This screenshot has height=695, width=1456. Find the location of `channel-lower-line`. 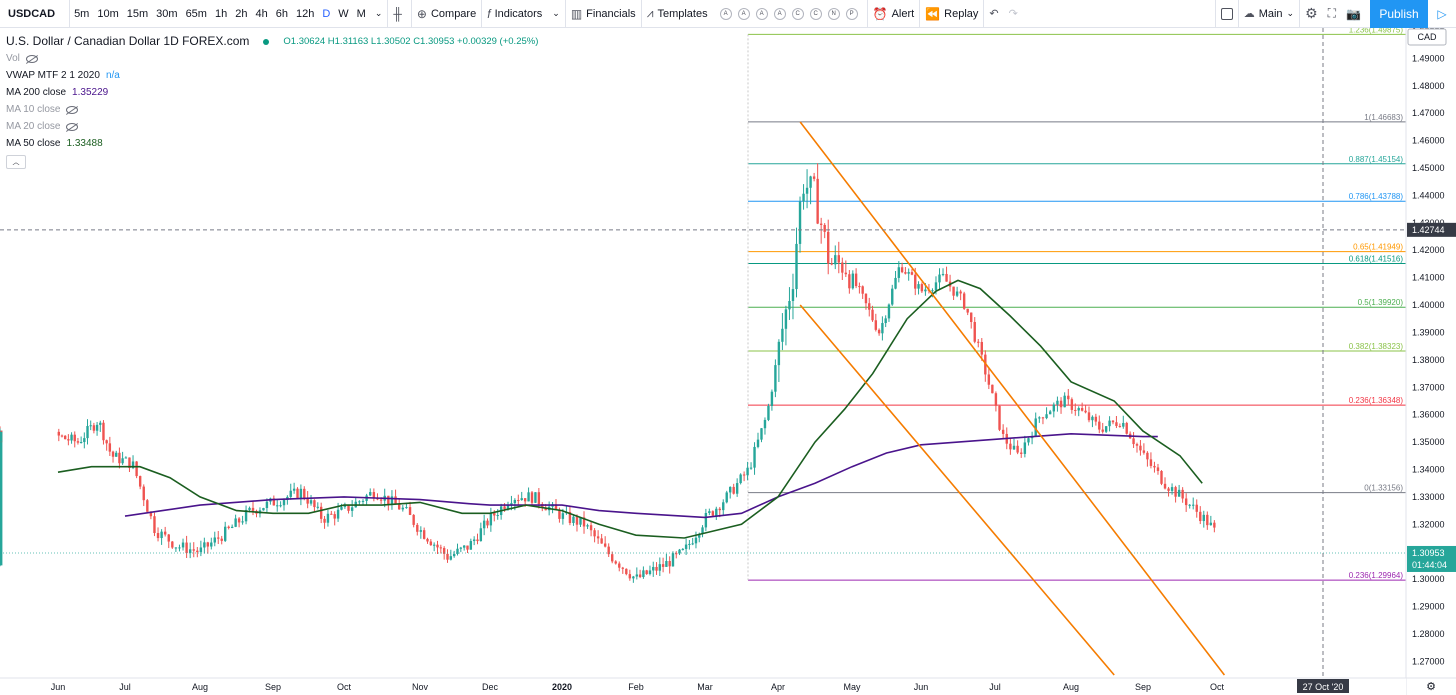

channel-lower-line is located at coordinates (957, 490).